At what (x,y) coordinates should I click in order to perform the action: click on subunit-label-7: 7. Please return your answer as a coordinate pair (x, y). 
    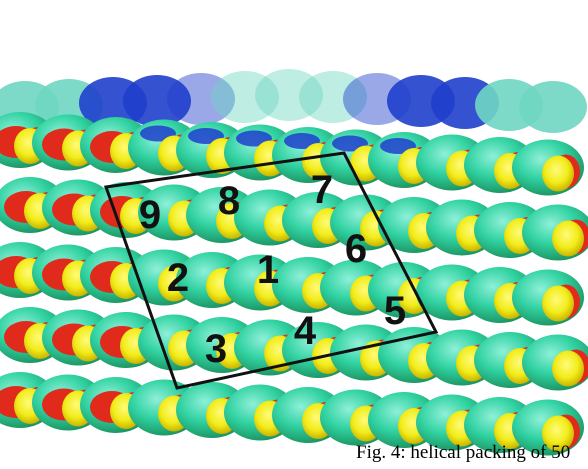
    Looking at the image, I should click on (322, 190).